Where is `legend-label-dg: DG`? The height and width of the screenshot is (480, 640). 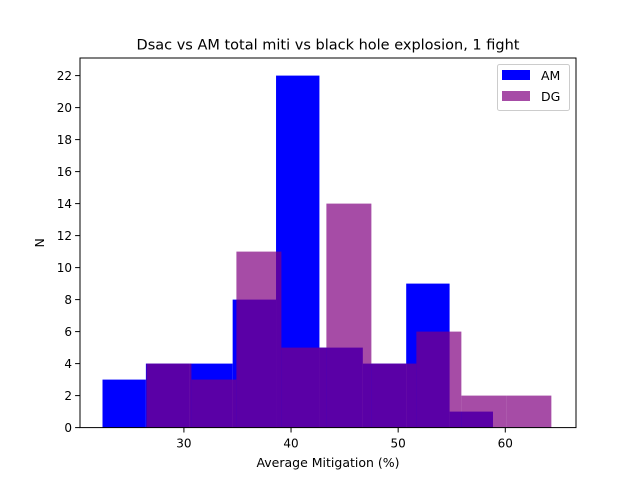
legend-label-dg: DG is located at coordinates (550, 96).